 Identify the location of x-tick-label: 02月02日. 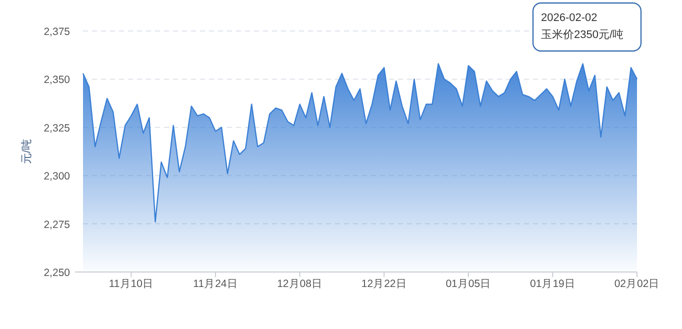
(637, 284).